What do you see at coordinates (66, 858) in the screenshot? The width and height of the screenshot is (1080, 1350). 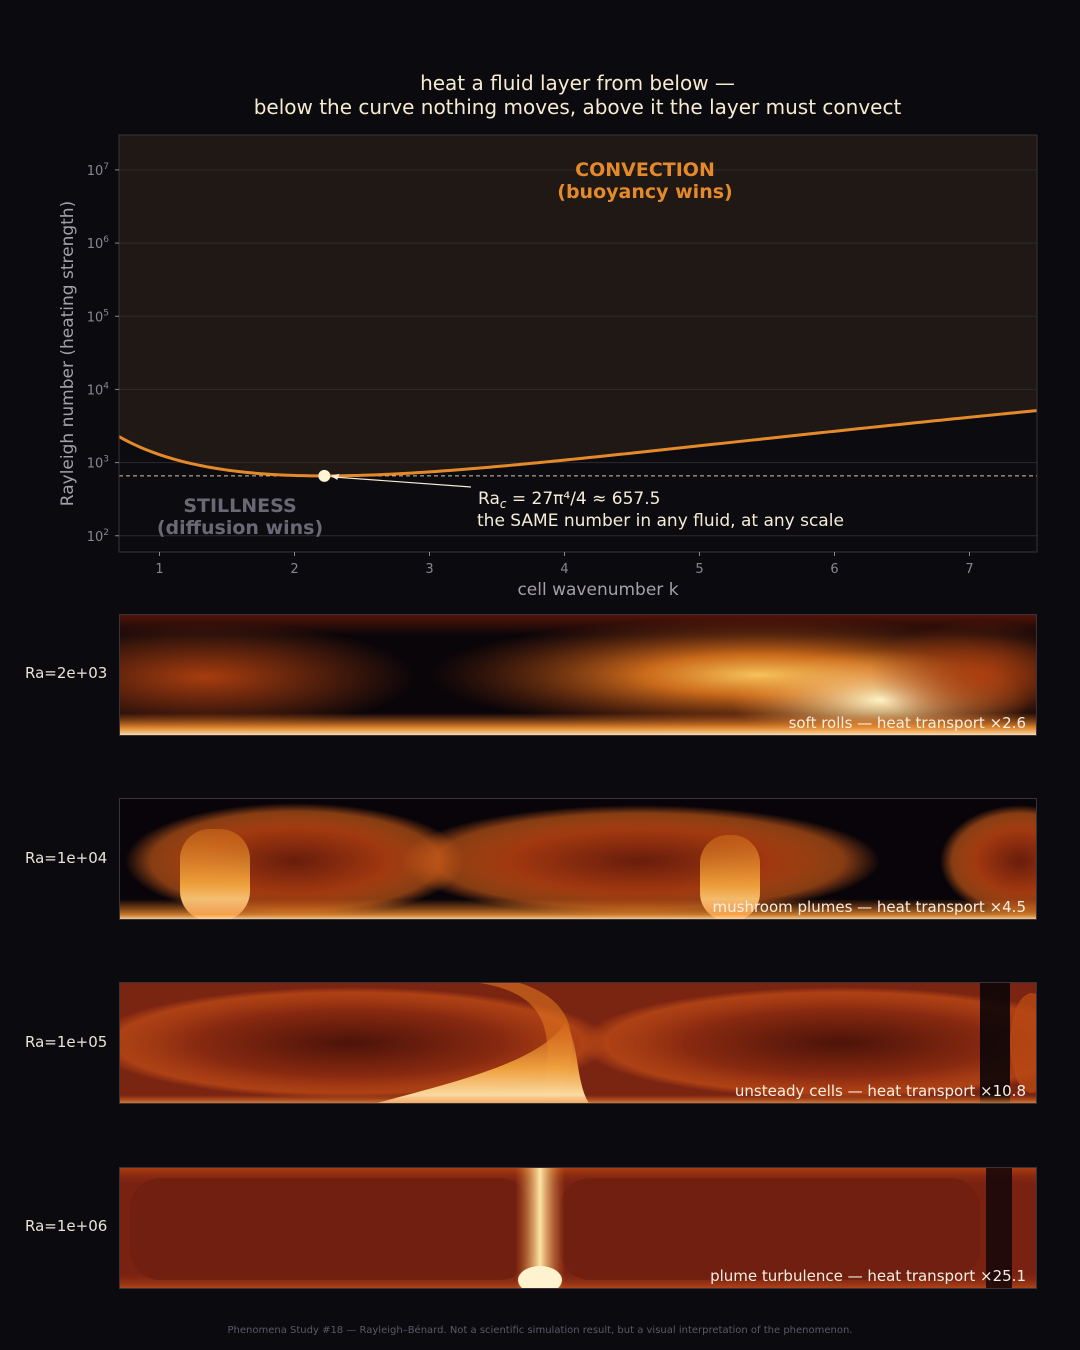 I see `strip-label-ra-1e4: Ra=1e+04` at bounding box center [66, 858].